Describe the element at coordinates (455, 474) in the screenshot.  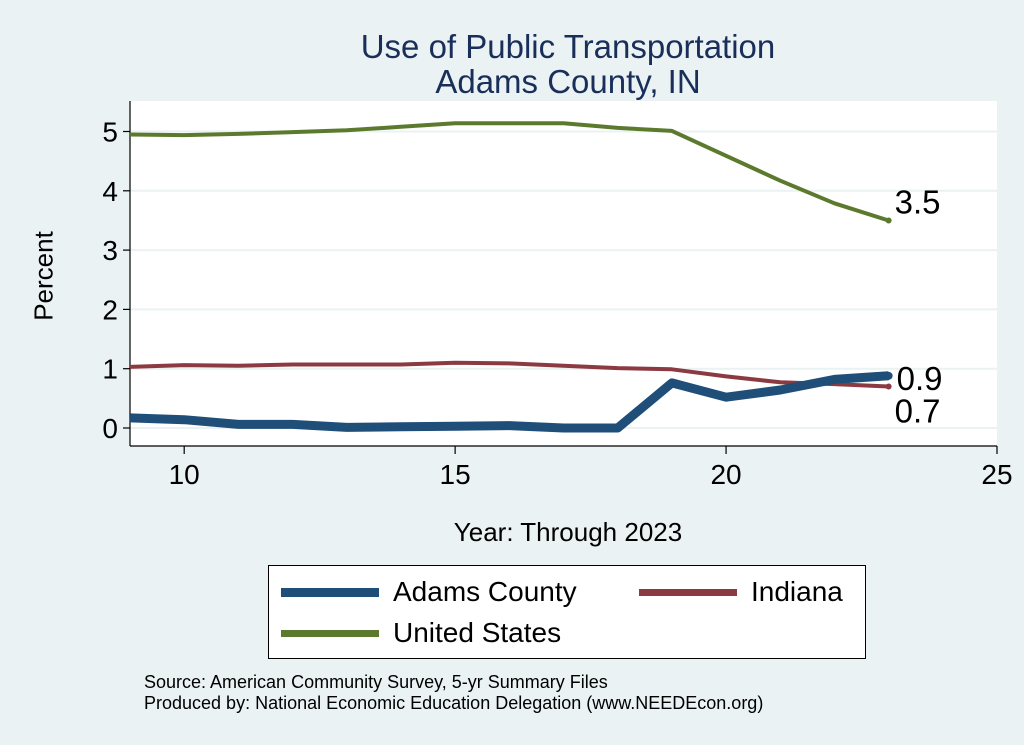
I see `x-tick-label: 15` at that location.